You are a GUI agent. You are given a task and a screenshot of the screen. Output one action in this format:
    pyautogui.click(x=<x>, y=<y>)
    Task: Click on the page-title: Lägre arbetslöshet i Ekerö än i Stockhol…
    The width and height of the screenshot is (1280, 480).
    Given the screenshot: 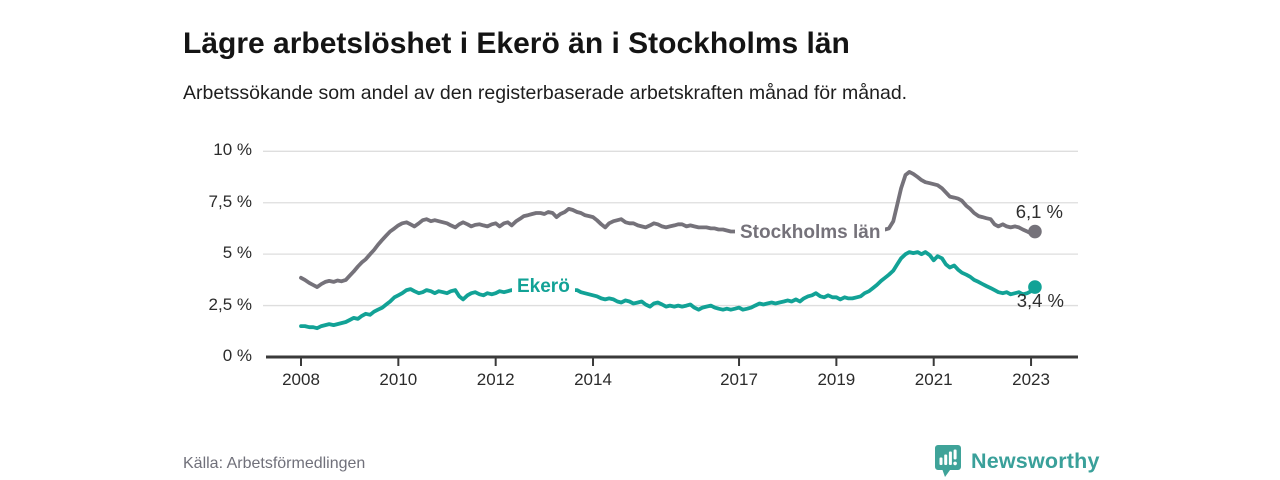 What is the action you would take?
    pyautogui.click(x=516, y=44)
    